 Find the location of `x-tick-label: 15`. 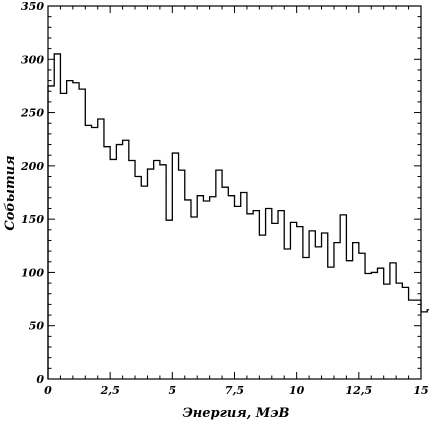

x-tick-label: 15 is located at coordinates (420, 390).